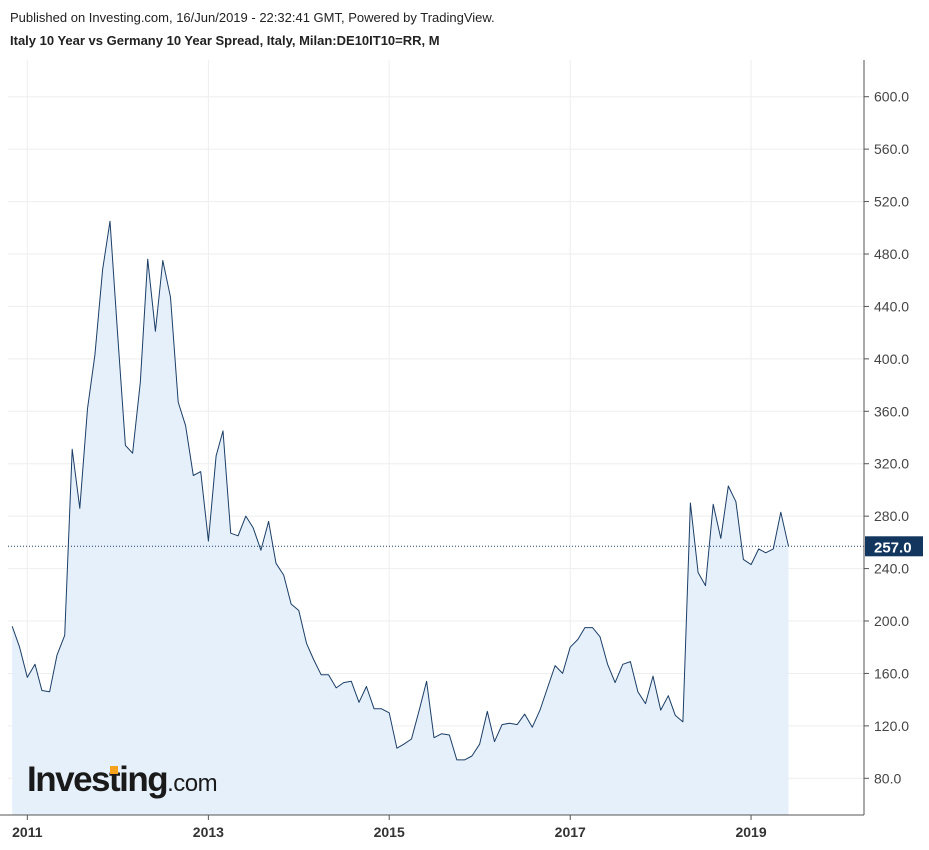  What do you see at coordinates (891, 621) in the screenshot?
I see `y-tick-label: 200.0` at bounding box center [891, 621].